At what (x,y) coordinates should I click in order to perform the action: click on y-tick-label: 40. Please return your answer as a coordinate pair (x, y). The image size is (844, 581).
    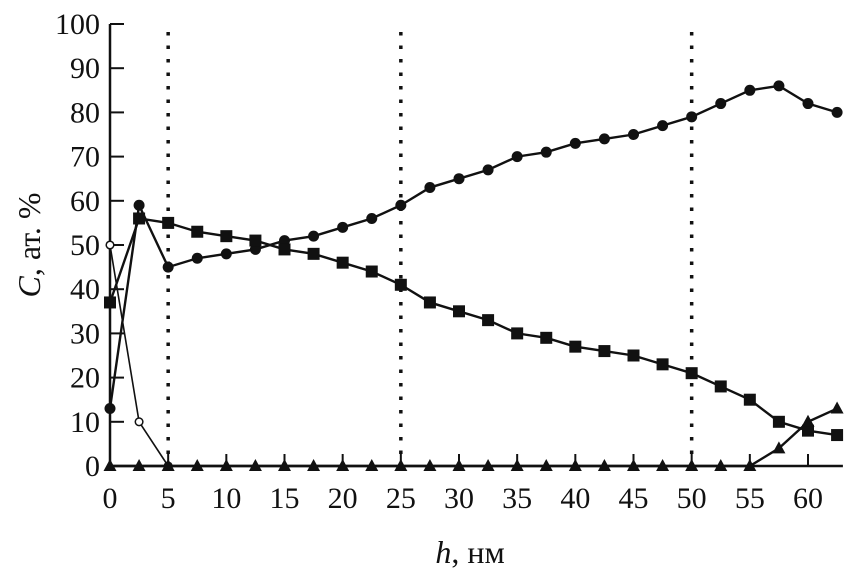
    Looking at the image, I should click on (85, 289).